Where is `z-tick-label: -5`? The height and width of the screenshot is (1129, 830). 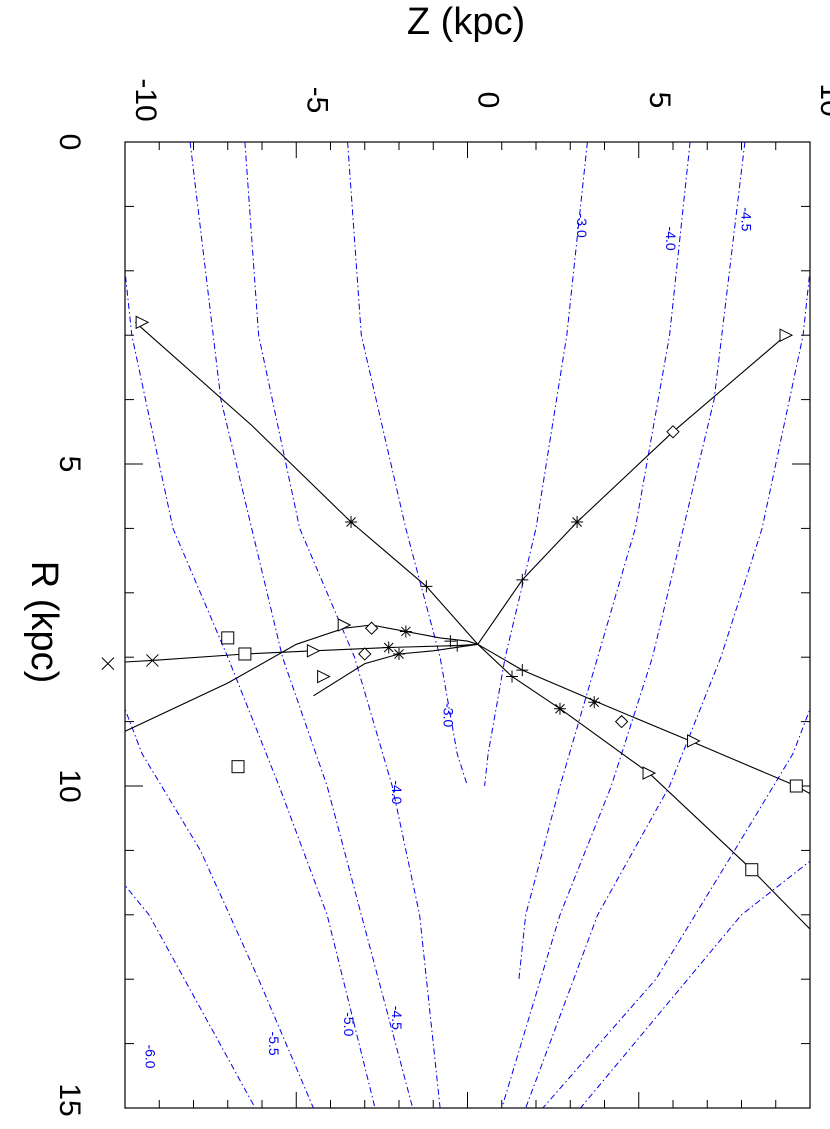
z-tick-label: -5 is located at coordinates (316, 100).